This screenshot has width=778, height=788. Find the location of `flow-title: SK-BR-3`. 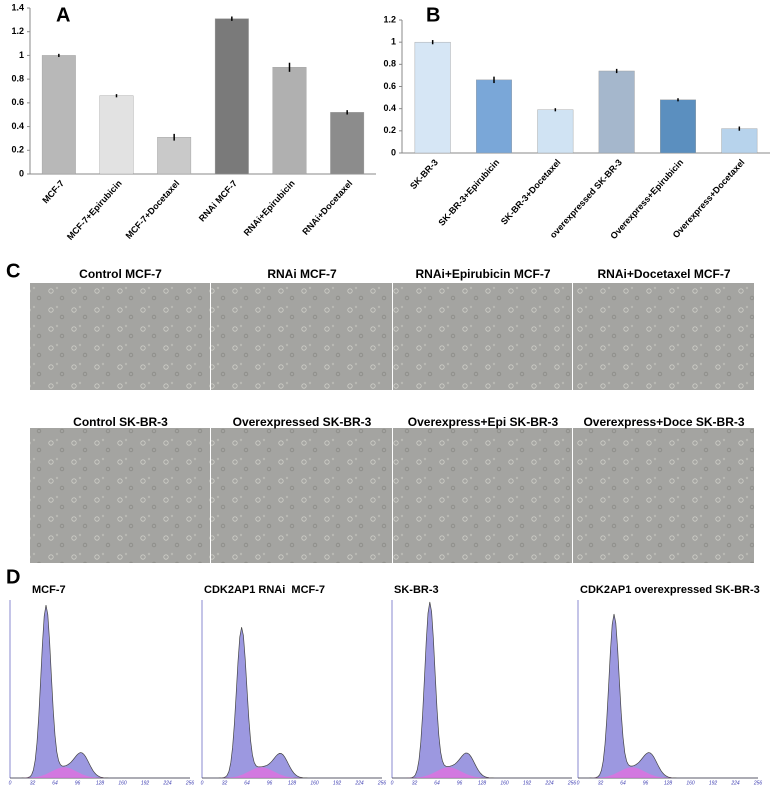

flow-title: SK-BR-3 is located at coordinates (416, 590).